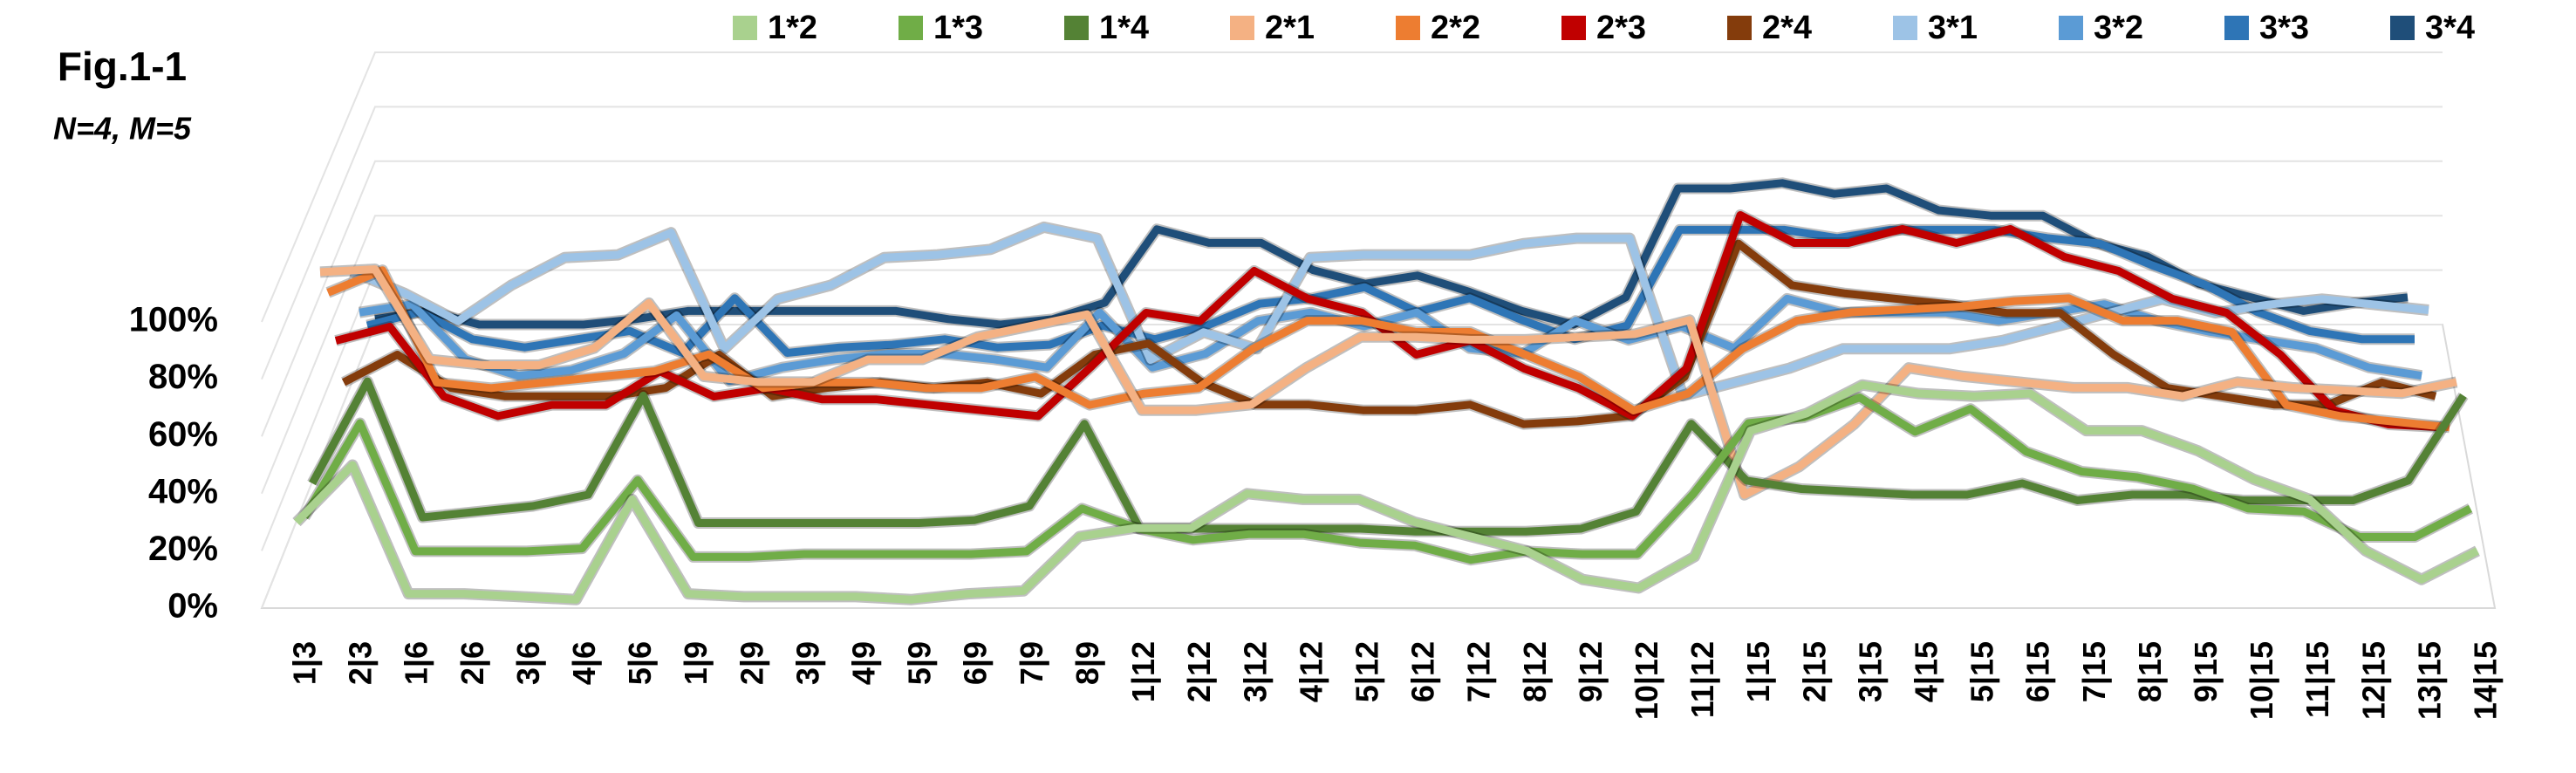 The width and height of the screenshot is (2576, 773). Describe the element at coordinates (2262, 680) in the screenshot. I see `x-tick-label: 10|15` at that location.